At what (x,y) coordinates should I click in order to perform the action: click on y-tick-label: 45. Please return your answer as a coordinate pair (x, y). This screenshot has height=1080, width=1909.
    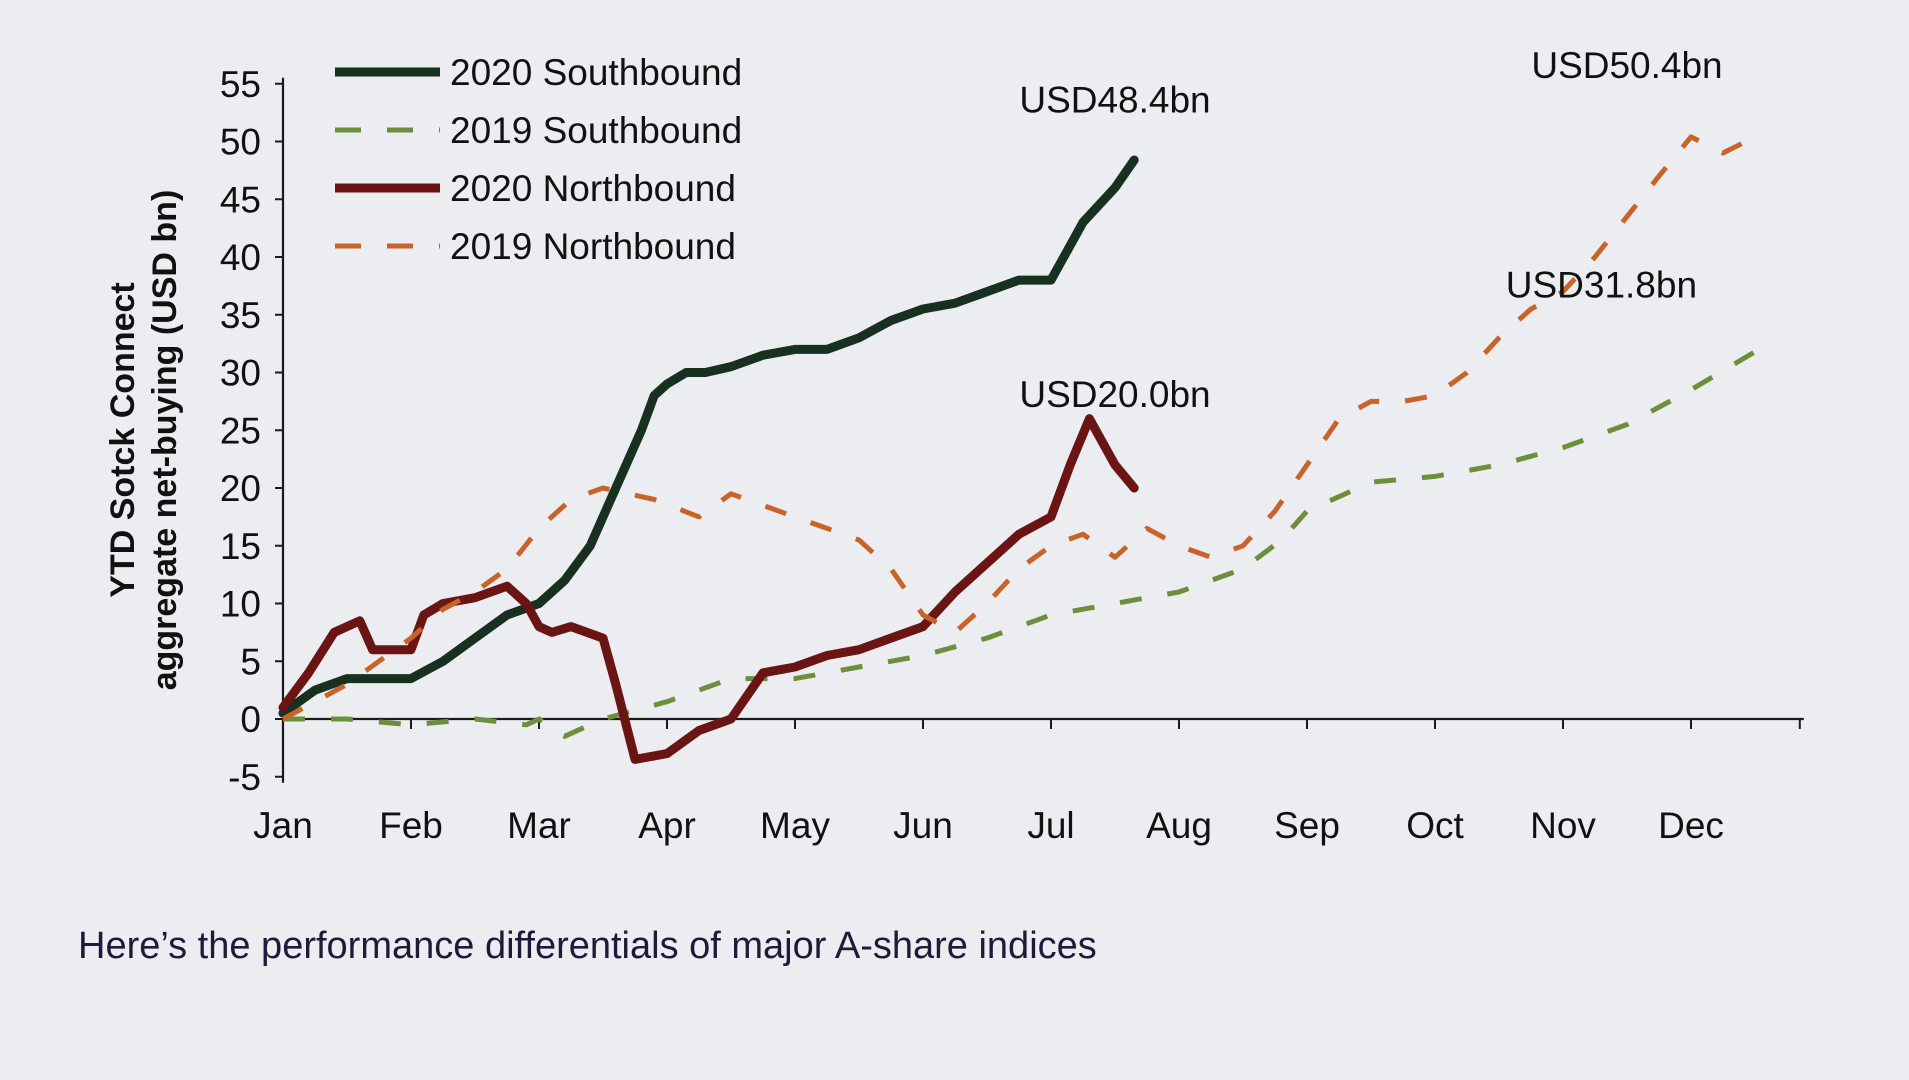
    Looking at the image, I should click on (240, 199).